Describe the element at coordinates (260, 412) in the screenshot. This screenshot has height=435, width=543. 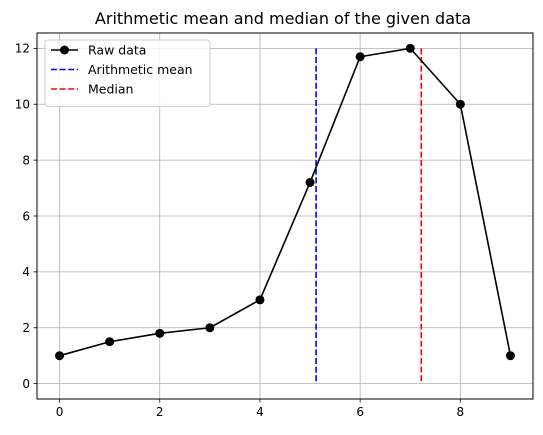
I see `x-tick-label: 4` at that location.